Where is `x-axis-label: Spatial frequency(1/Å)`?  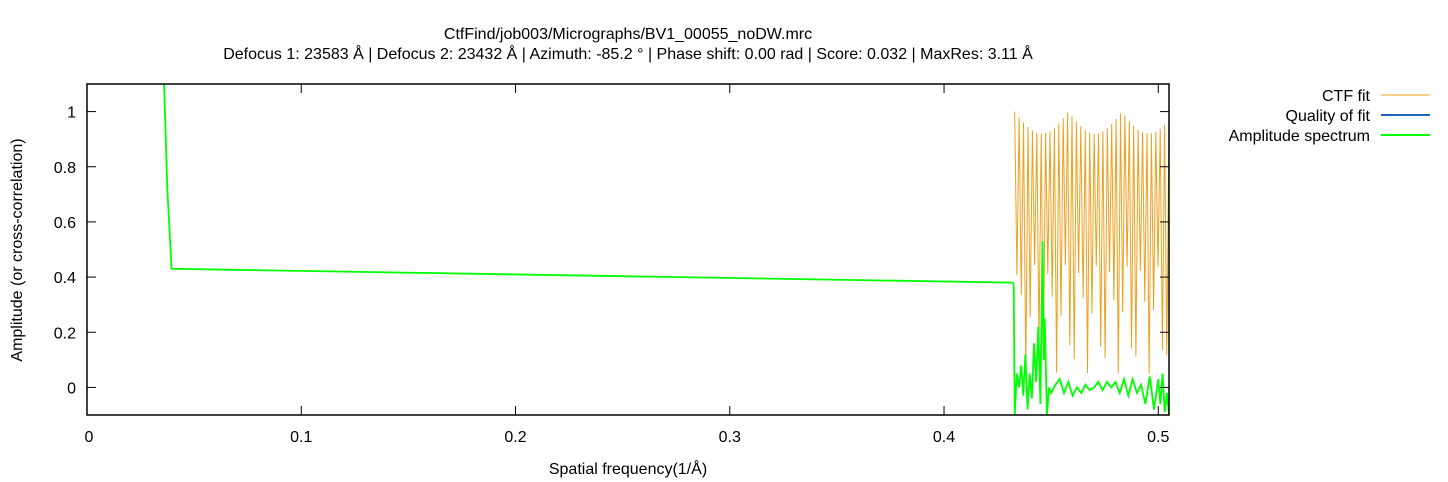
x-axis-label: Spatial frequency(1/Å) is located at coordinates (628, 468).